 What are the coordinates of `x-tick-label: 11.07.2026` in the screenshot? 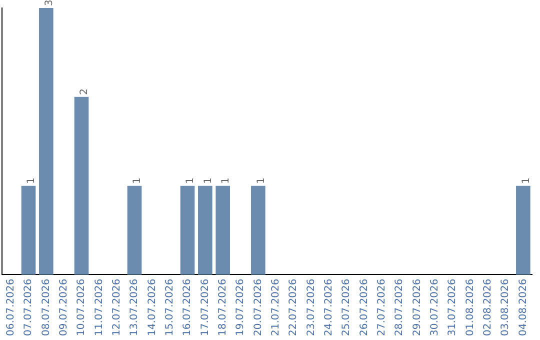 It's located at (99, 307).